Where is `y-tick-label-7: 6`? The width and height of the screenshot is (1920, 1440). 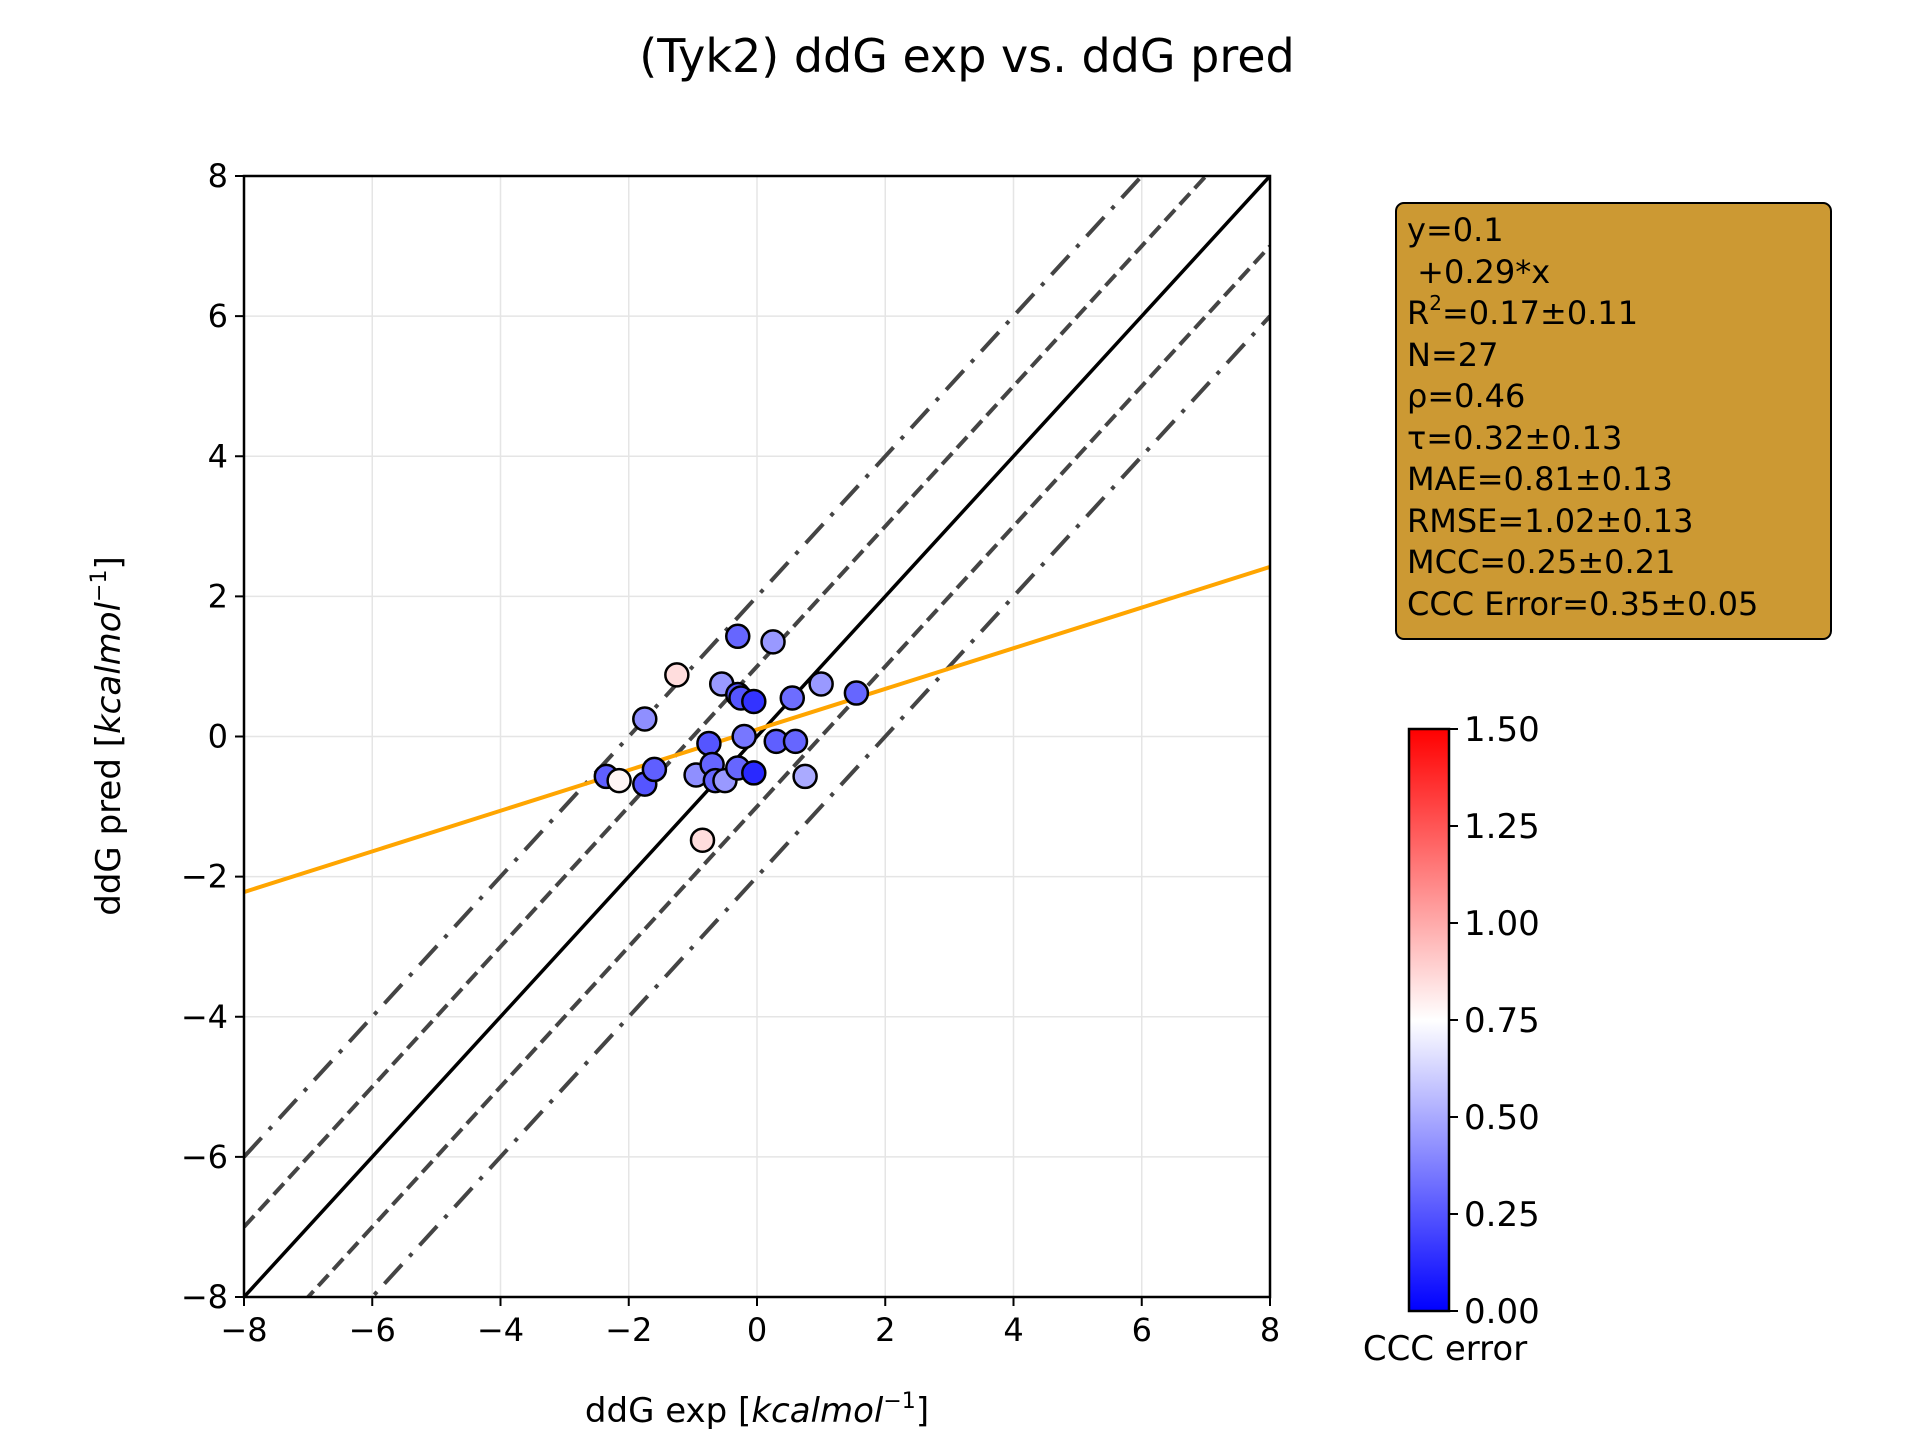
y-tick-label-7: 6 is located at coordinates (218, 316).